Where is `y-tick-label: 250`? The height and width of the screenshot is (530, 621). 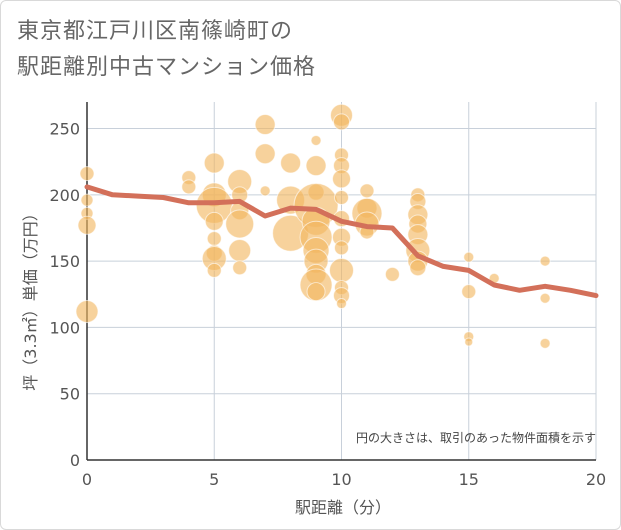
y-tick-label: 250 is located at coordinates (64, 129).